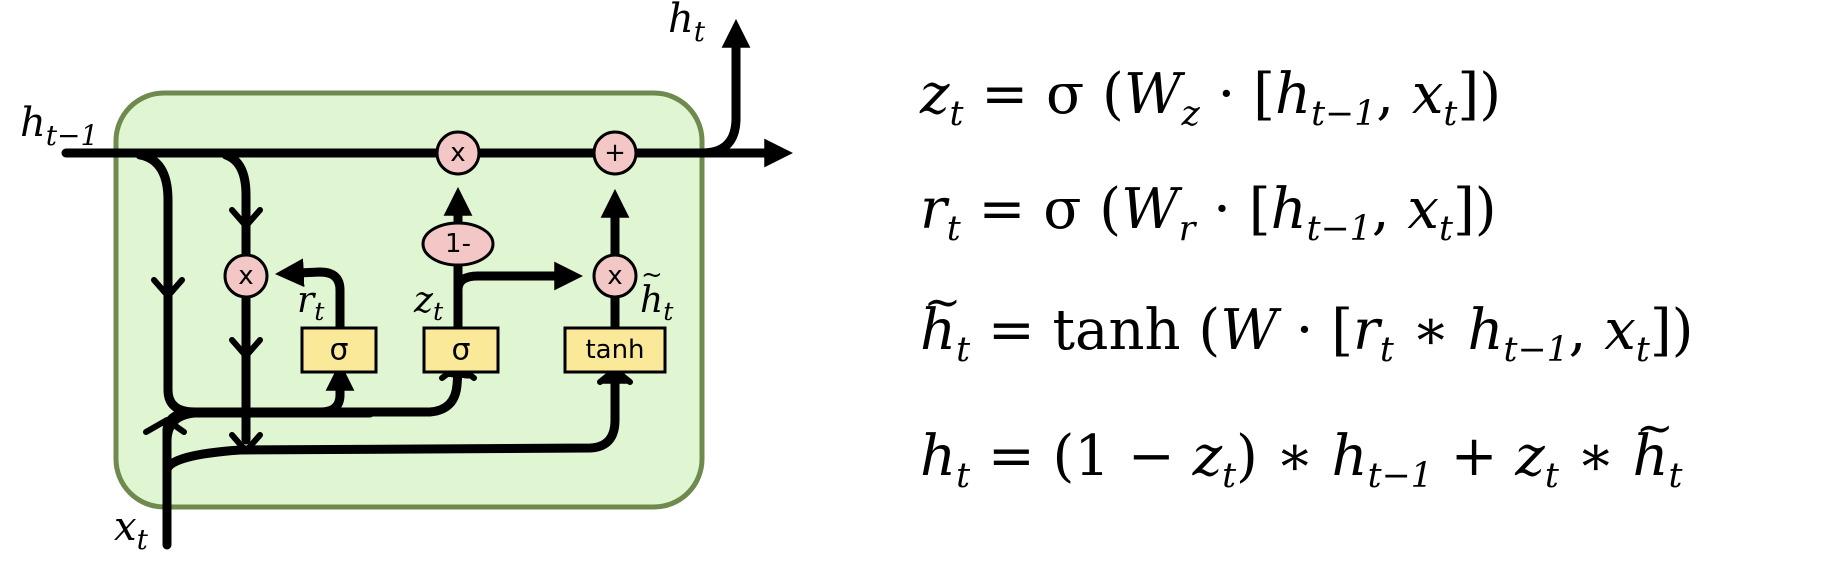  What do you see at coordinates (687, 24) in the screenshot?
I see `h-out-label: ht` at bounding box center [687, 24].